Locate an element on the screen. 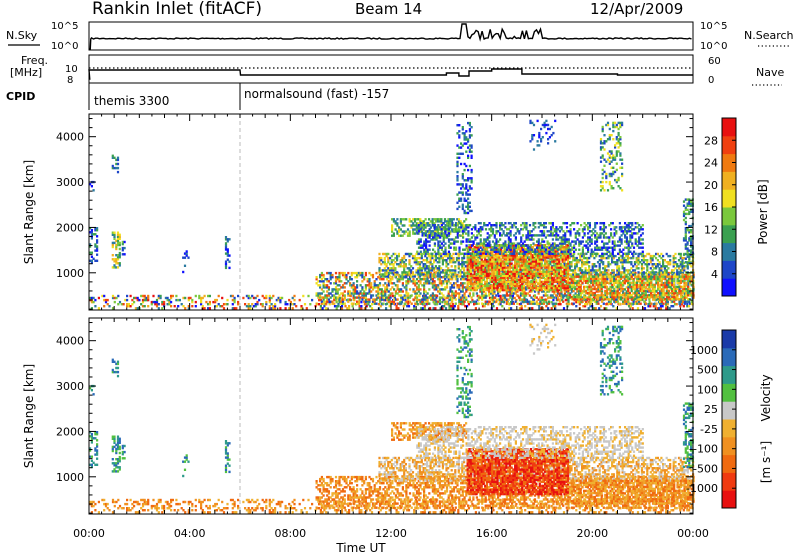  nsearch-tick-max: 10^5 is located at coordinates (713, 26).